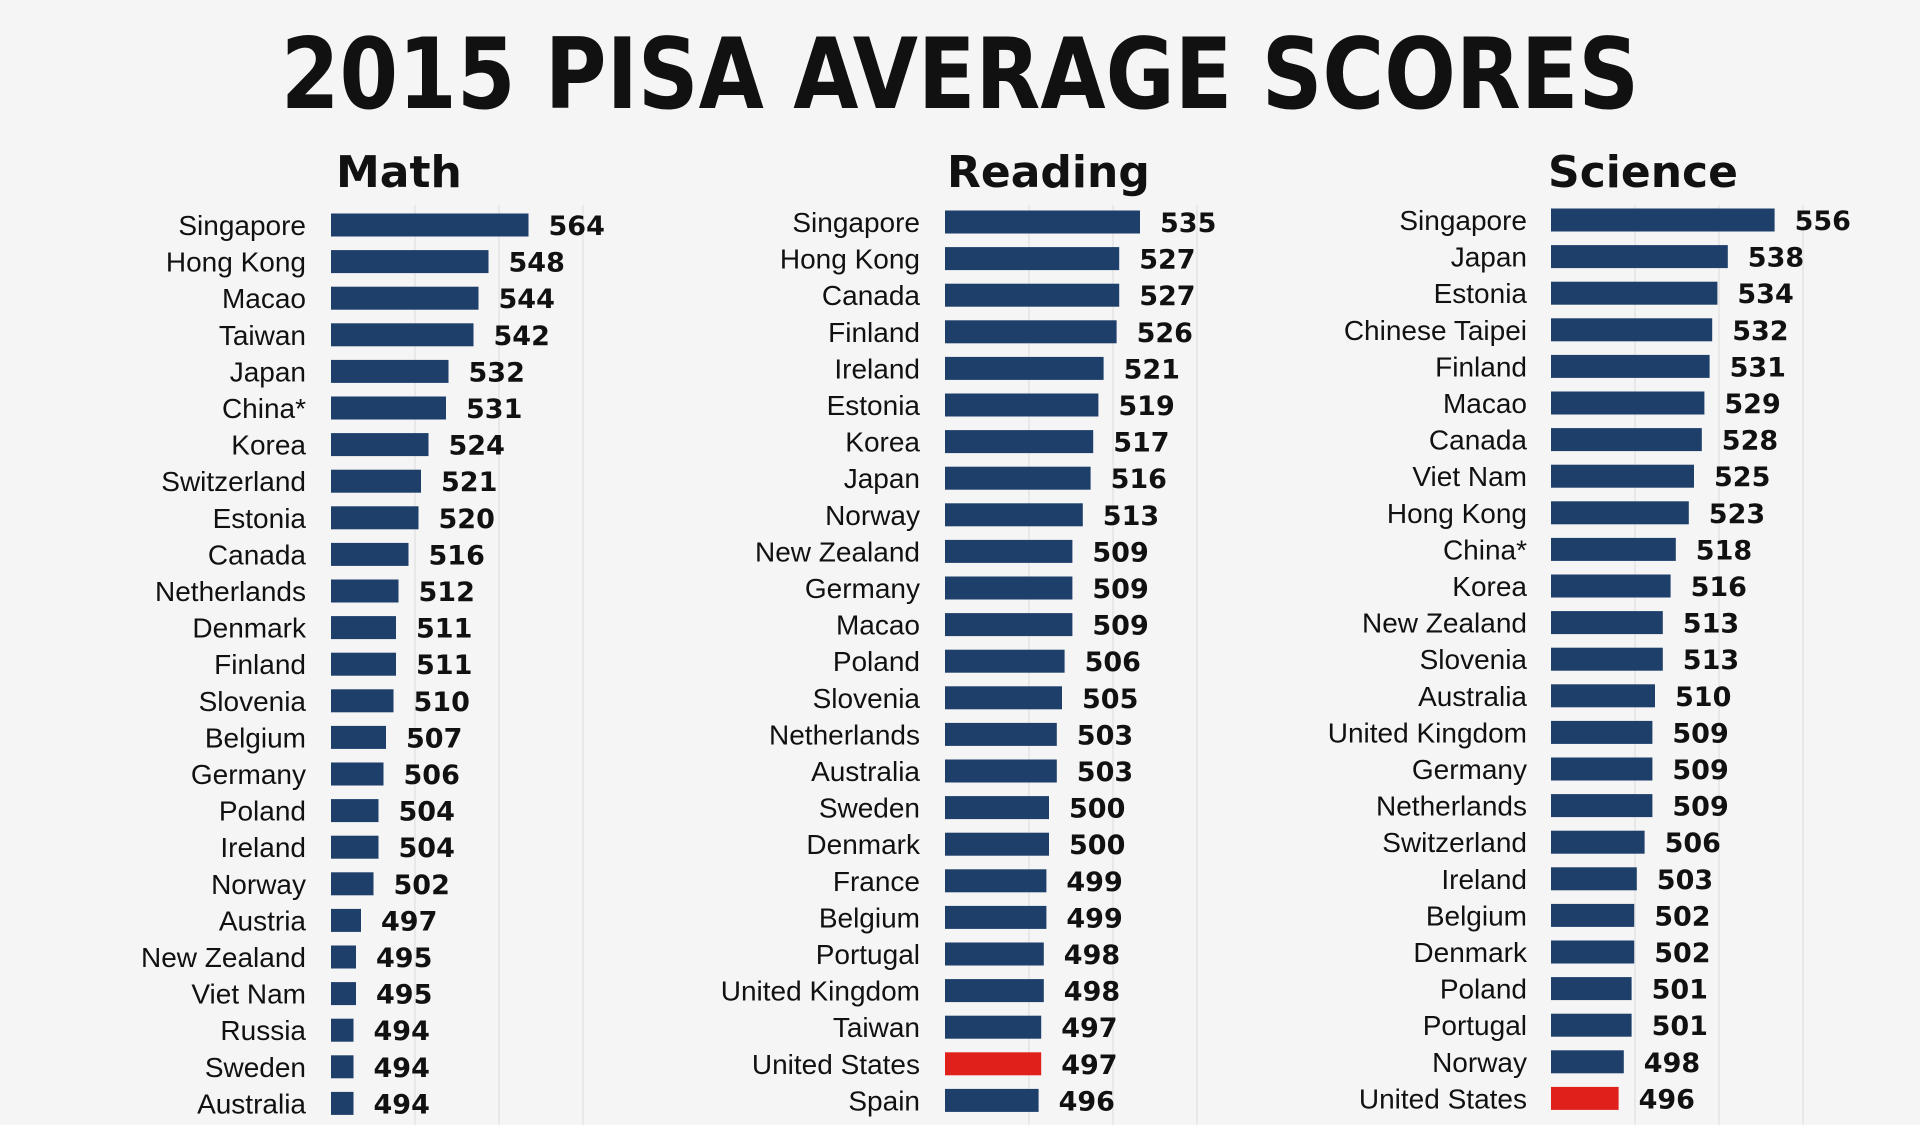 This screenshot has height=1125, width=1920. I want to click on science-category-label: Finland, so click(1481, 366).